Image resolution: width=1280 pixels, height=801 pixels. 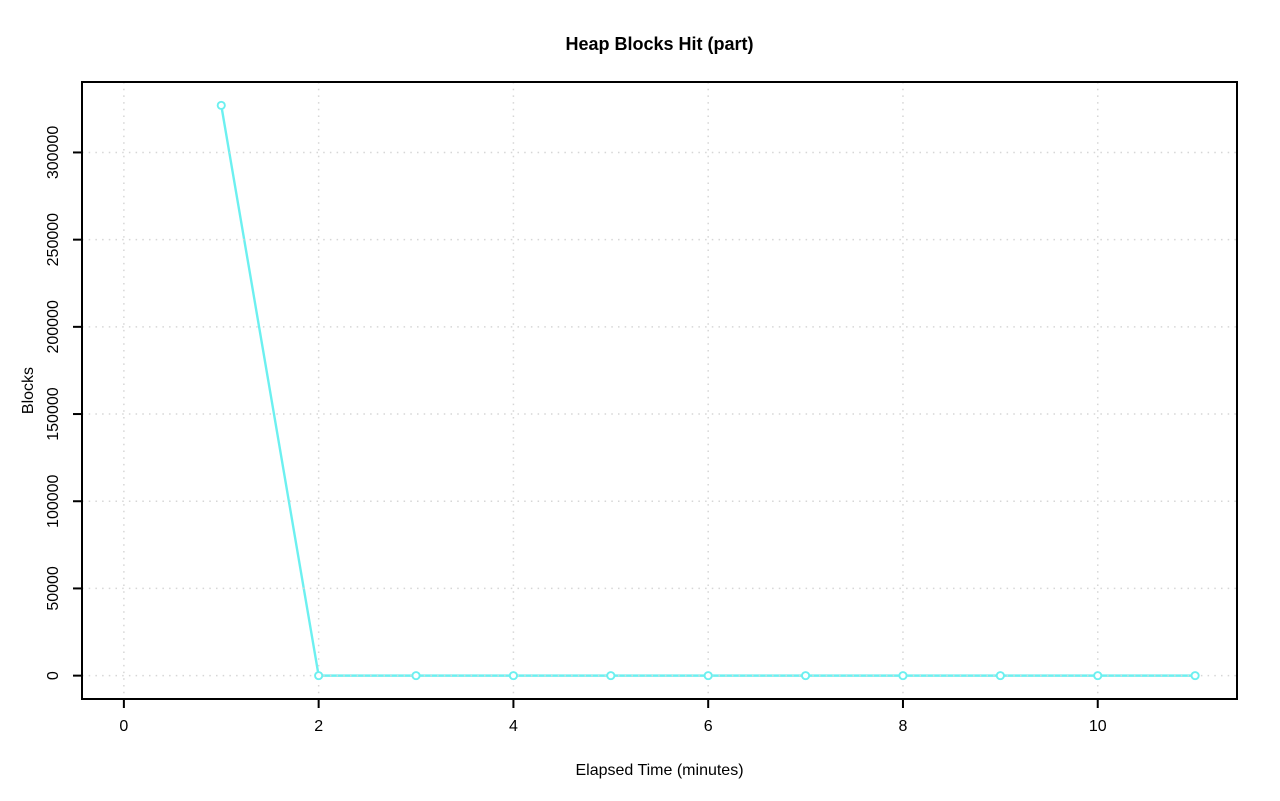 I want to click on chart-title: Heap Blocks Hit (part), so click(x=659, y=44).